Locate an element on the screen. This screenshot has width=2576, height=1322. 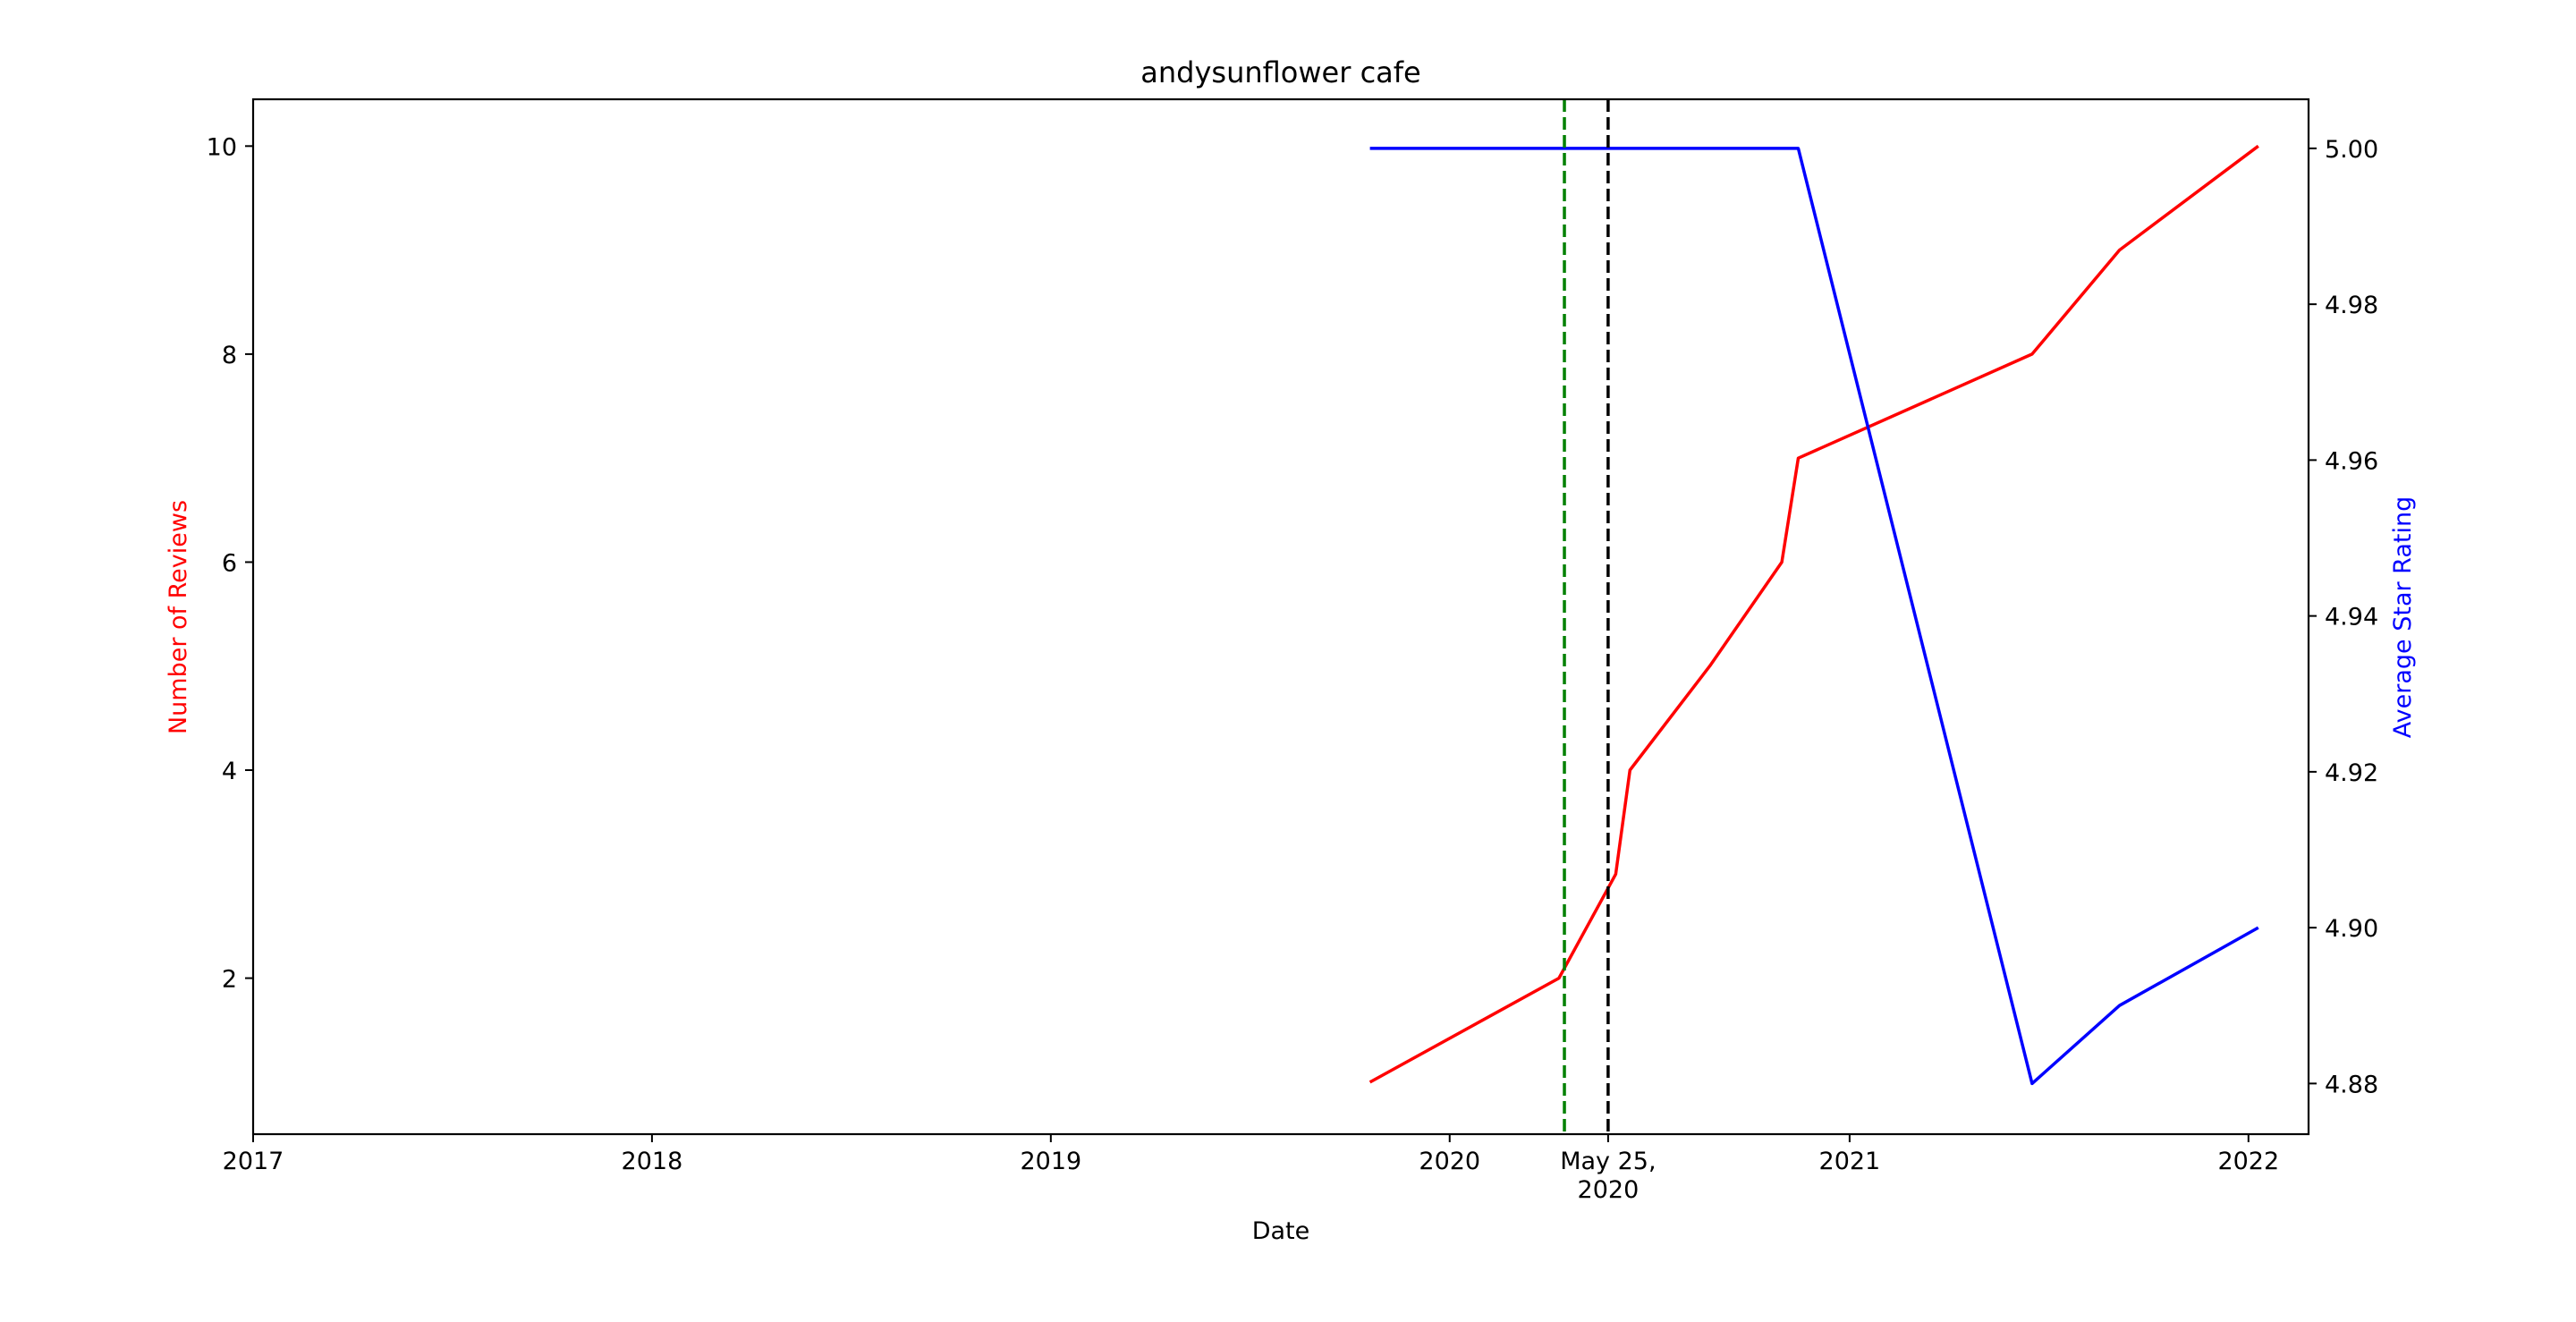
y-axis-right: 4.88 4.90 4.92 4.94 4.96 4.98 5.00 is located at coordinates (2343, 617).